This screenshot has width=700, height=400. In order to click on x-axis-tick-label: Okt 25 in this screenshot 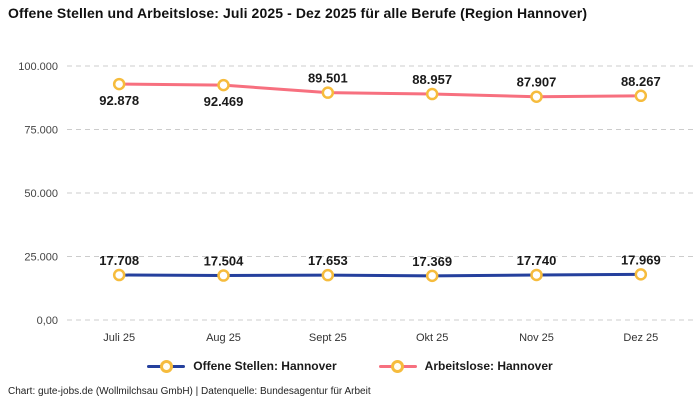, I will do `click(432, 338)`.